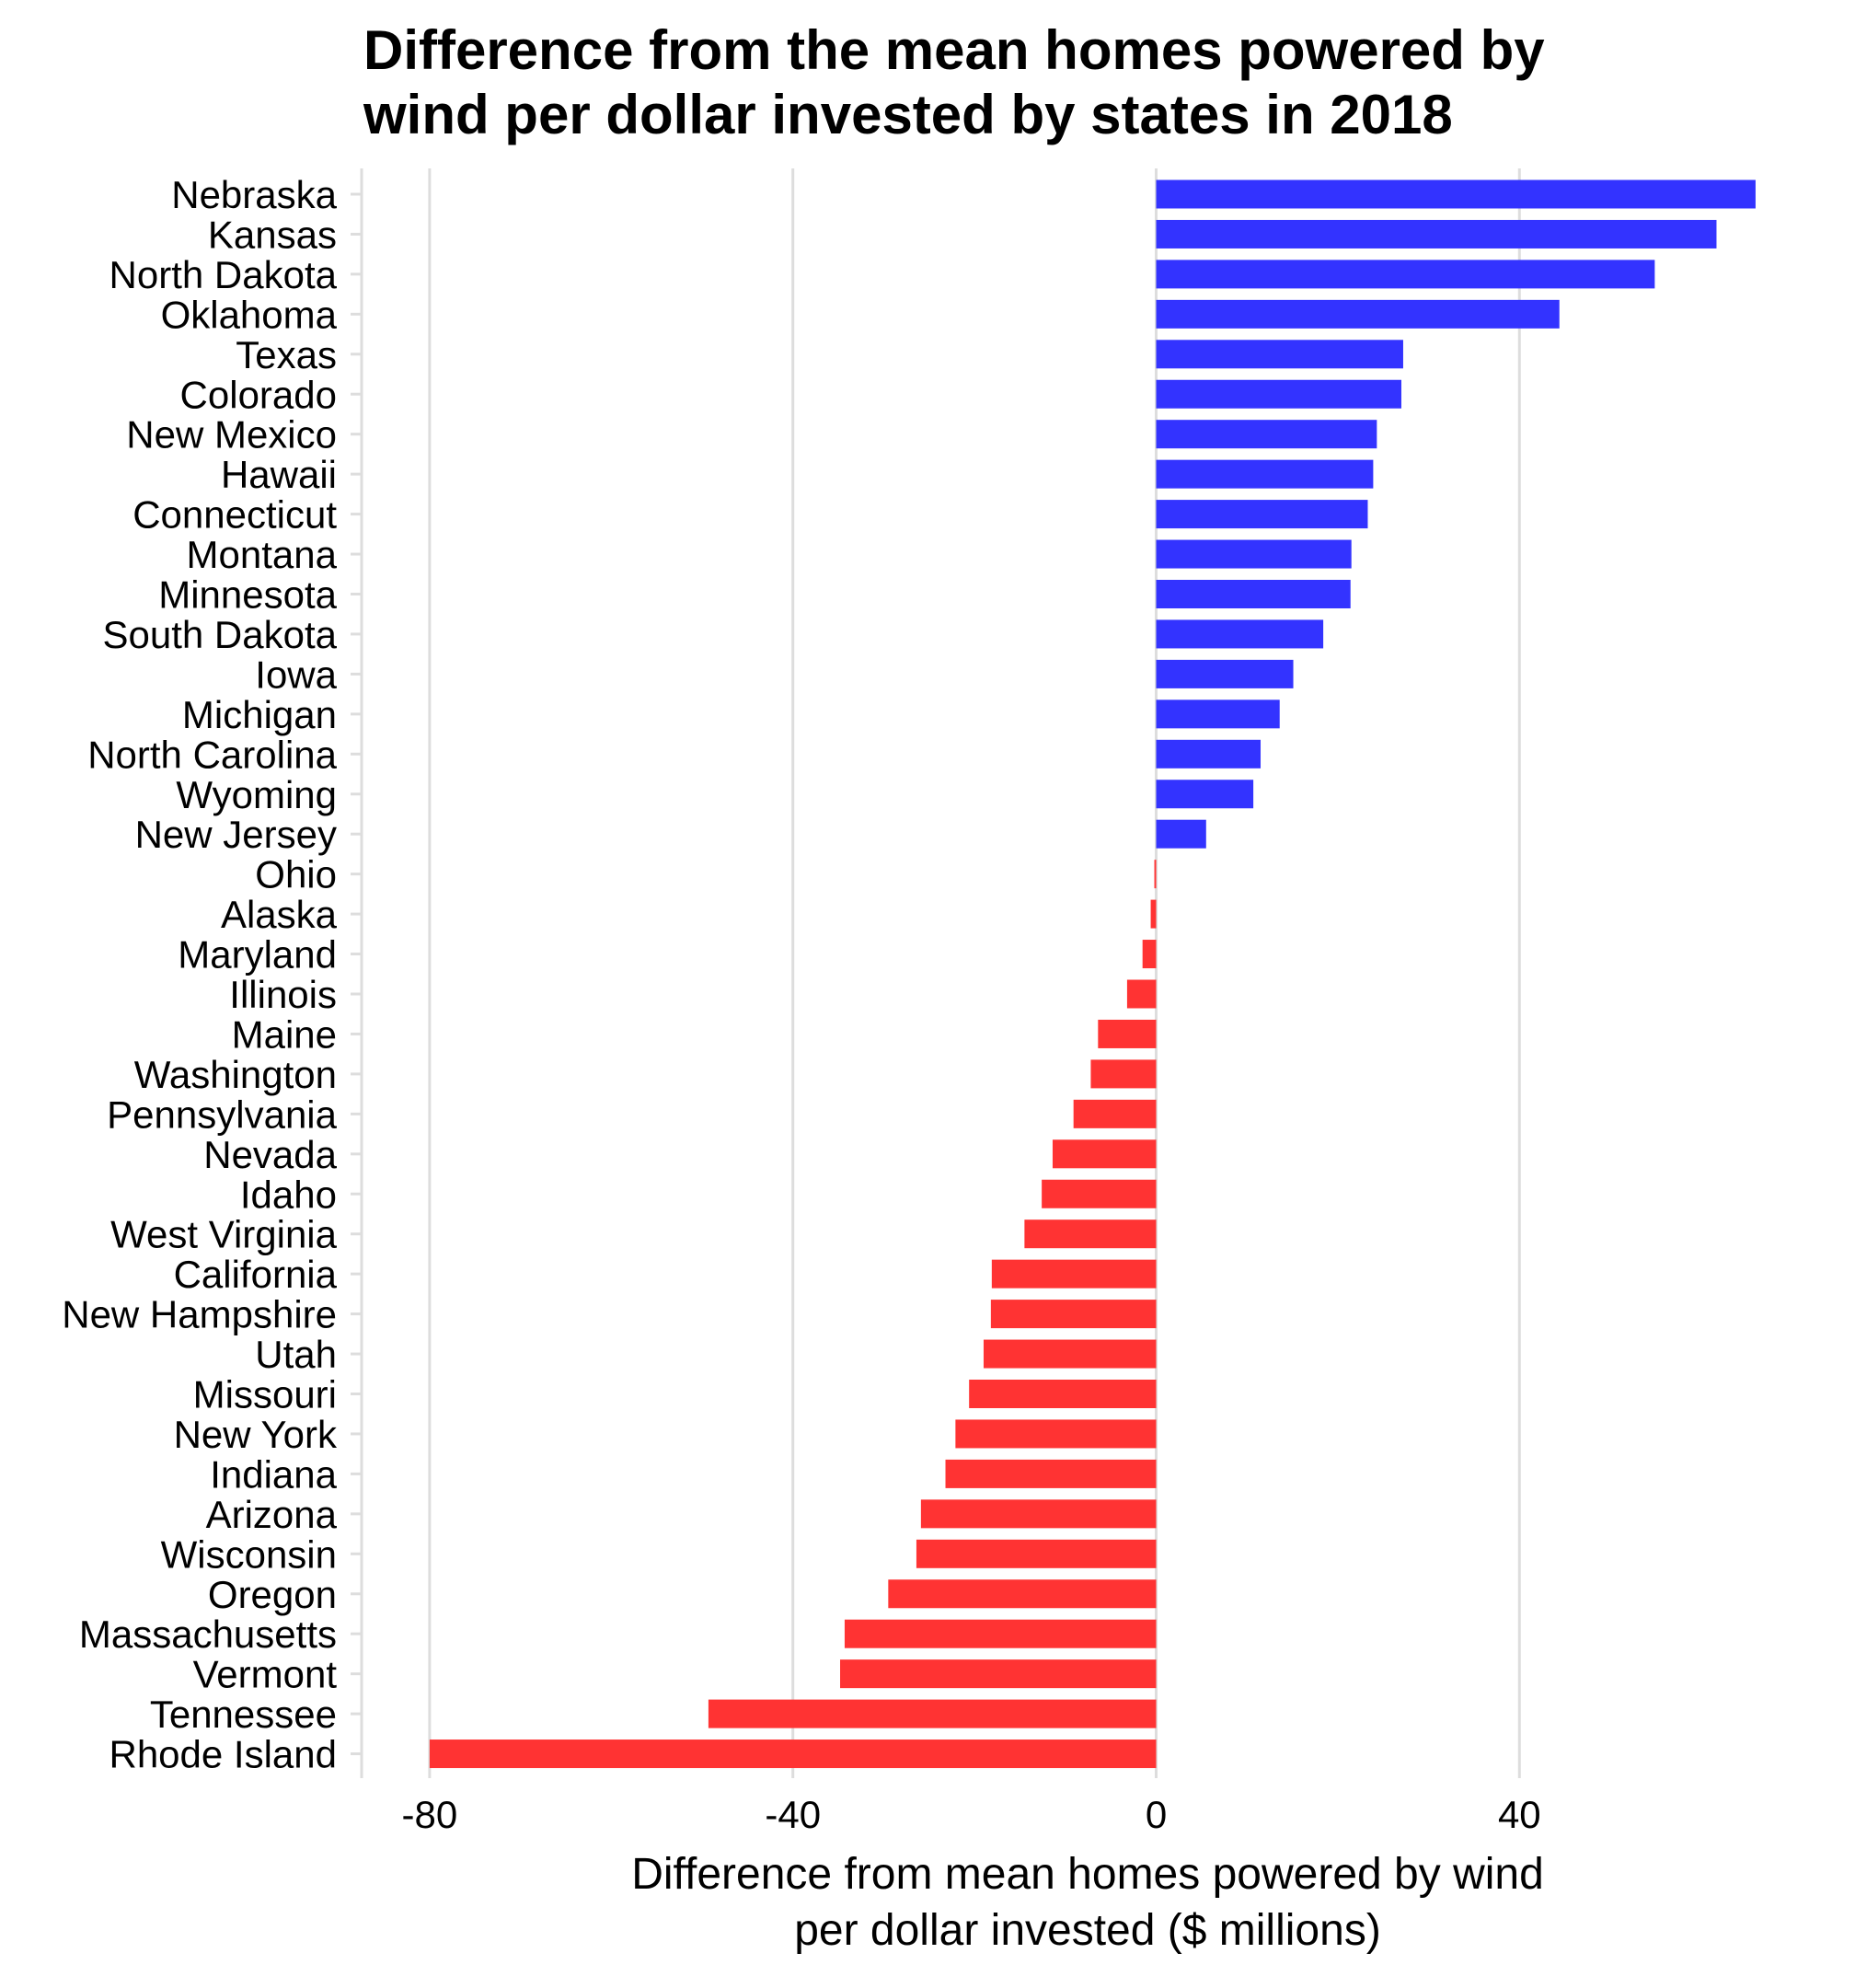 This screenshot has width=1855, height=1988. What do you see at coordinates (1074, 1274) in the screenshot?
I see `bar-california` at bounding box center [1074, 1274].